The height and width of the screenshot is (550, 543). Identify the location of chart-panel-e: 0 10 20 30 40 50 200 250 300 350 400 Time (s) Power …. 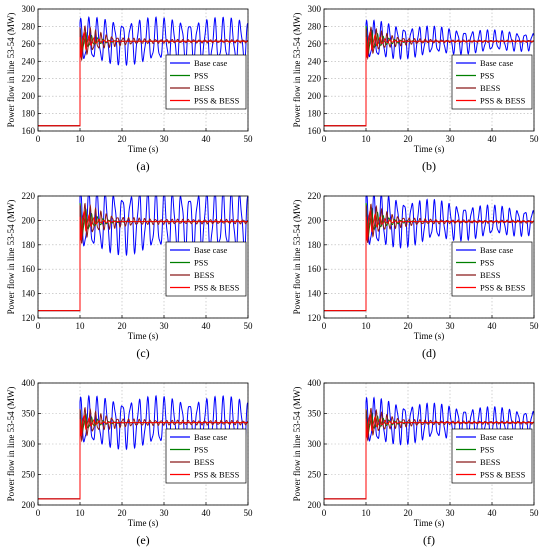
(129, 462).